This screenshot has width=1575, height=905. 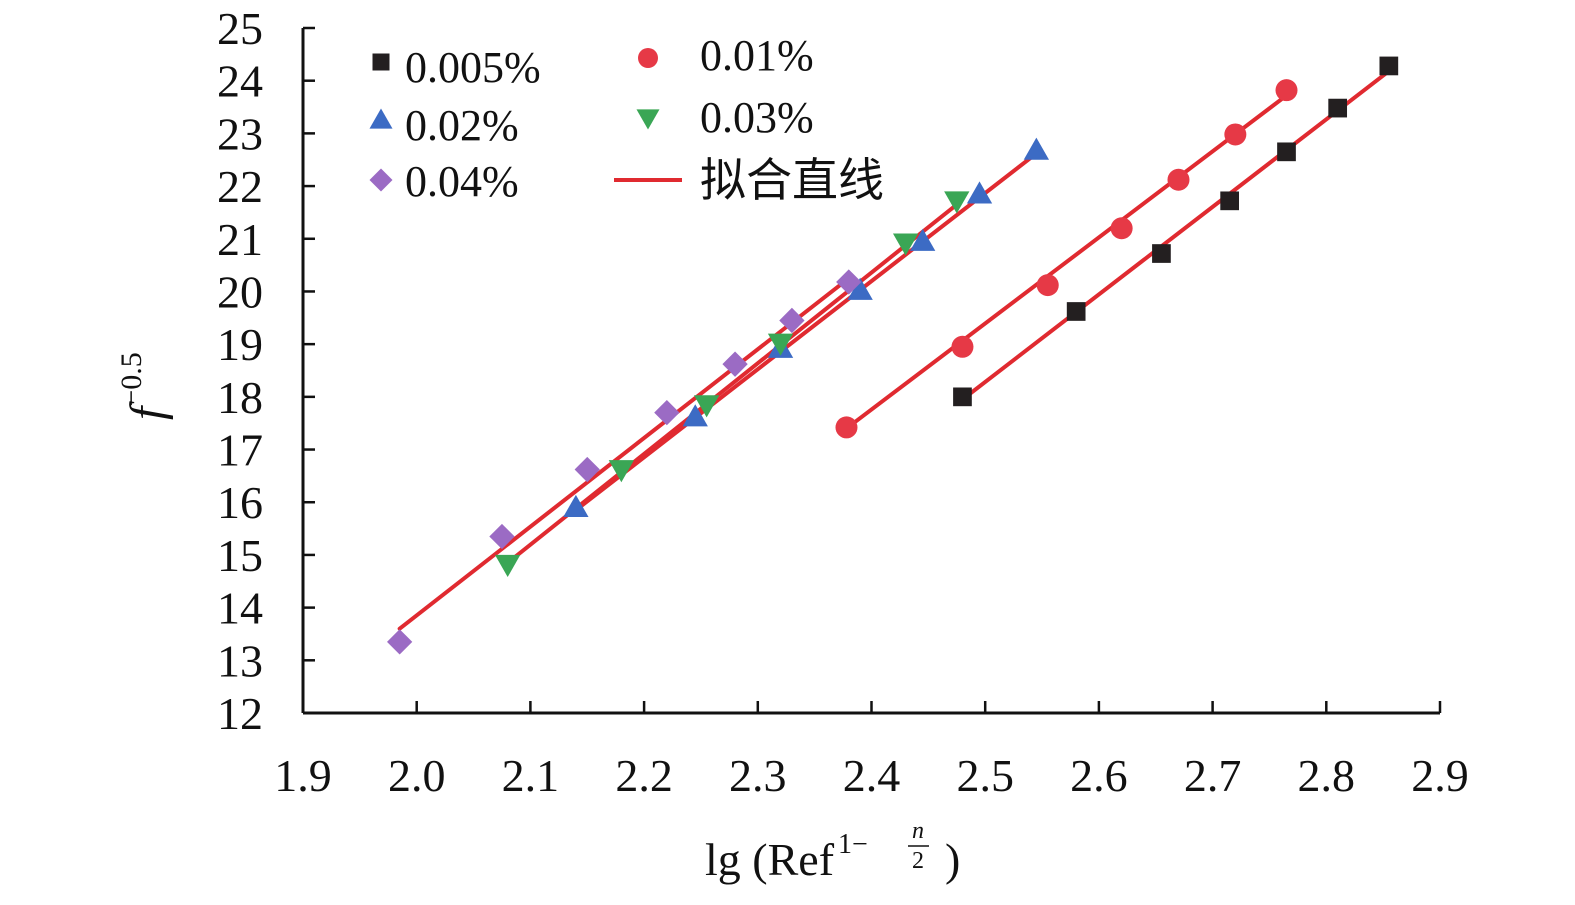 I want to click on legend-label: 0.03%, so click(x=757, y=117).